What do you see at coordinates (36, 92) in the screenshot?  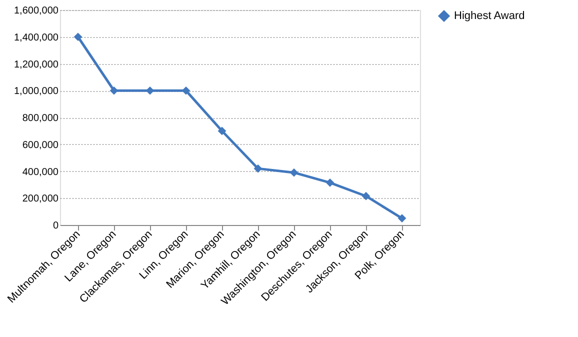 I see `y-tick-label: 1,000,000` at bounding box center [36, 92].